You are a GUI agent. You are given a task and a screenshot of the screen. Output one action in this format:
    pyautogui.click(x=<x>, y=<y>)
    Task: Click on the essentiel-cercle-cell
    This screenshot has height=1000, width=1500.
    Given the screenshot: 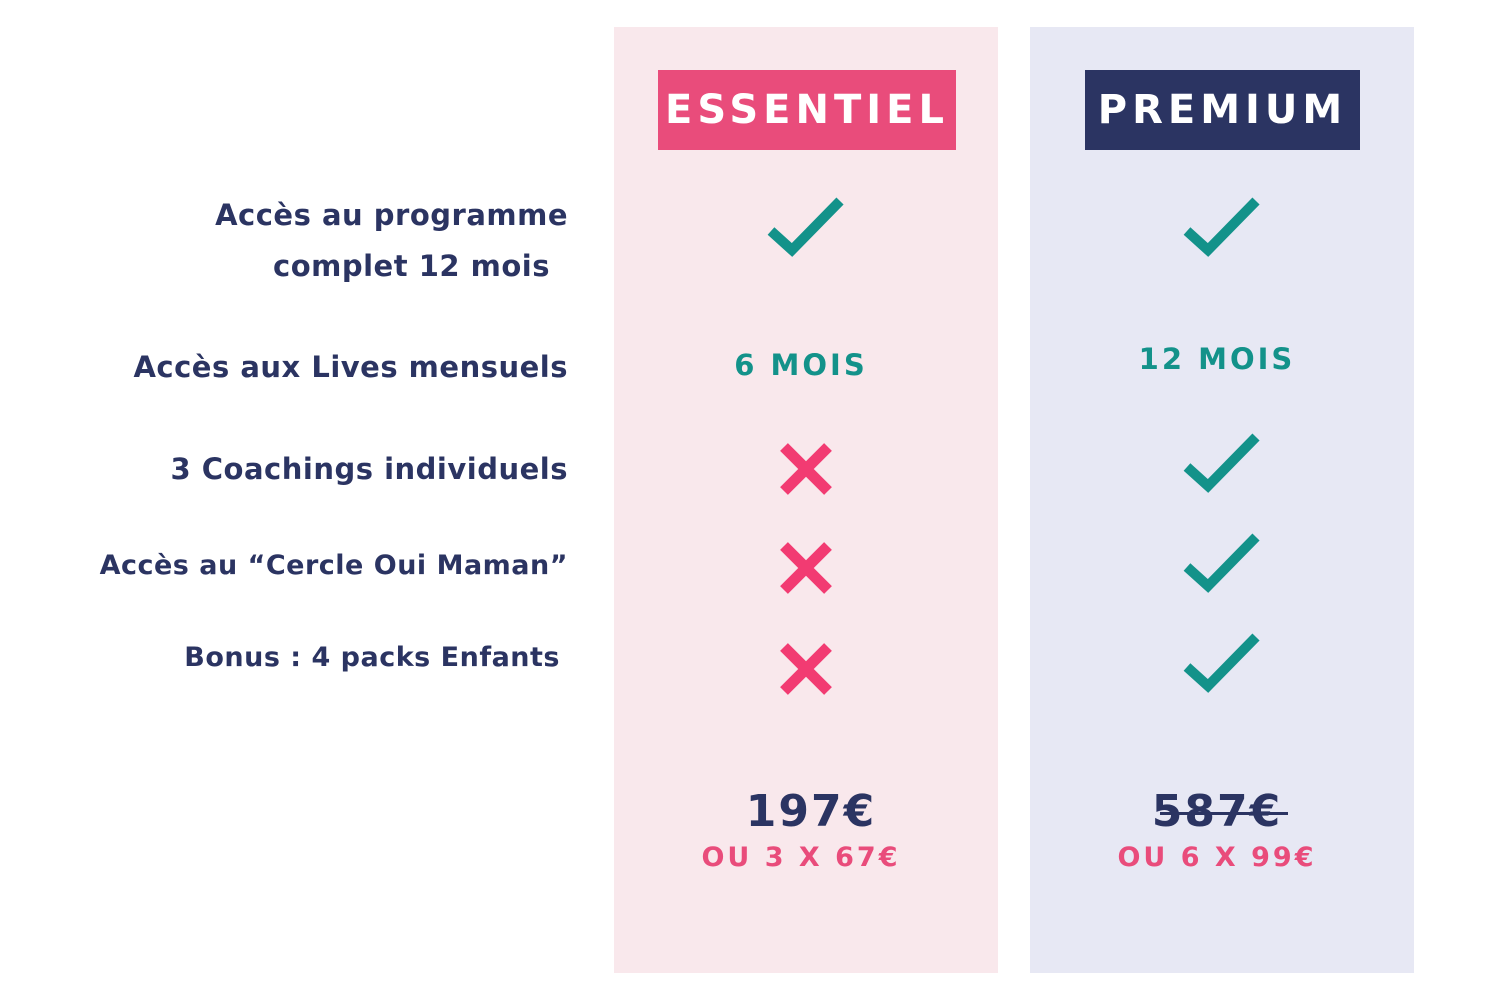 What is the action you would take?
    pyautogui.click(x=806, y=568)
    